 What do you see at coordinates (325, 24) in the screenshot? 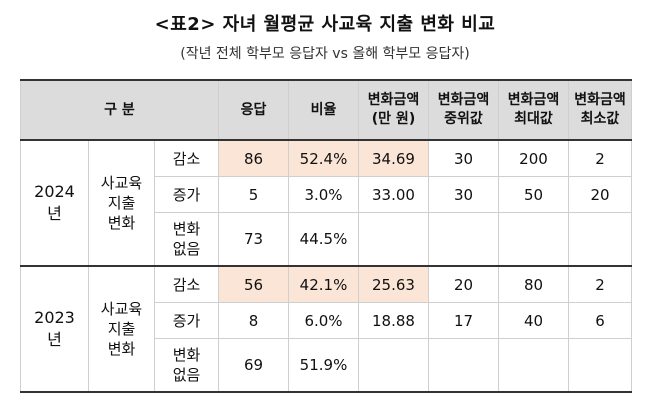
I see `table-title: <표2> 자녀 월평균 사교육 지출 변화 비교` at bounding box center [325, 24].